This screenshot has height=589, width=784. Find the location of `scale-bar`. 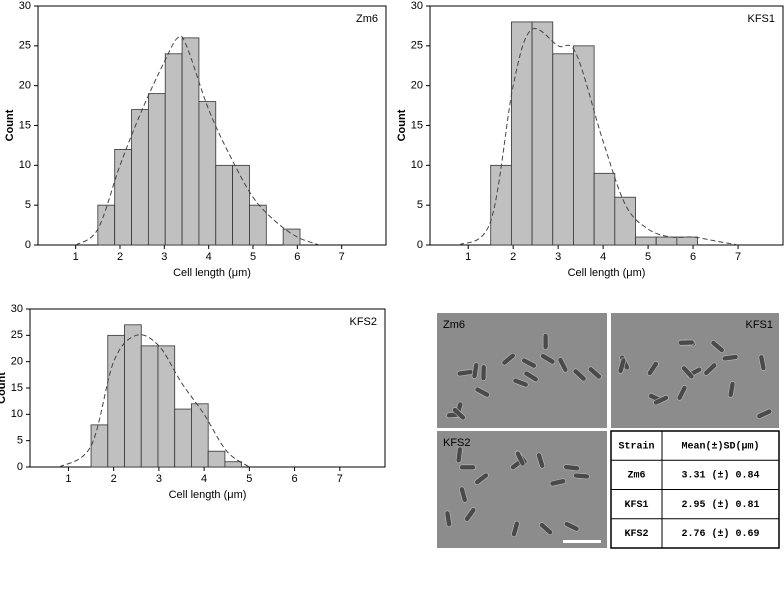

scale-bar is located at coordinates (582, 541).